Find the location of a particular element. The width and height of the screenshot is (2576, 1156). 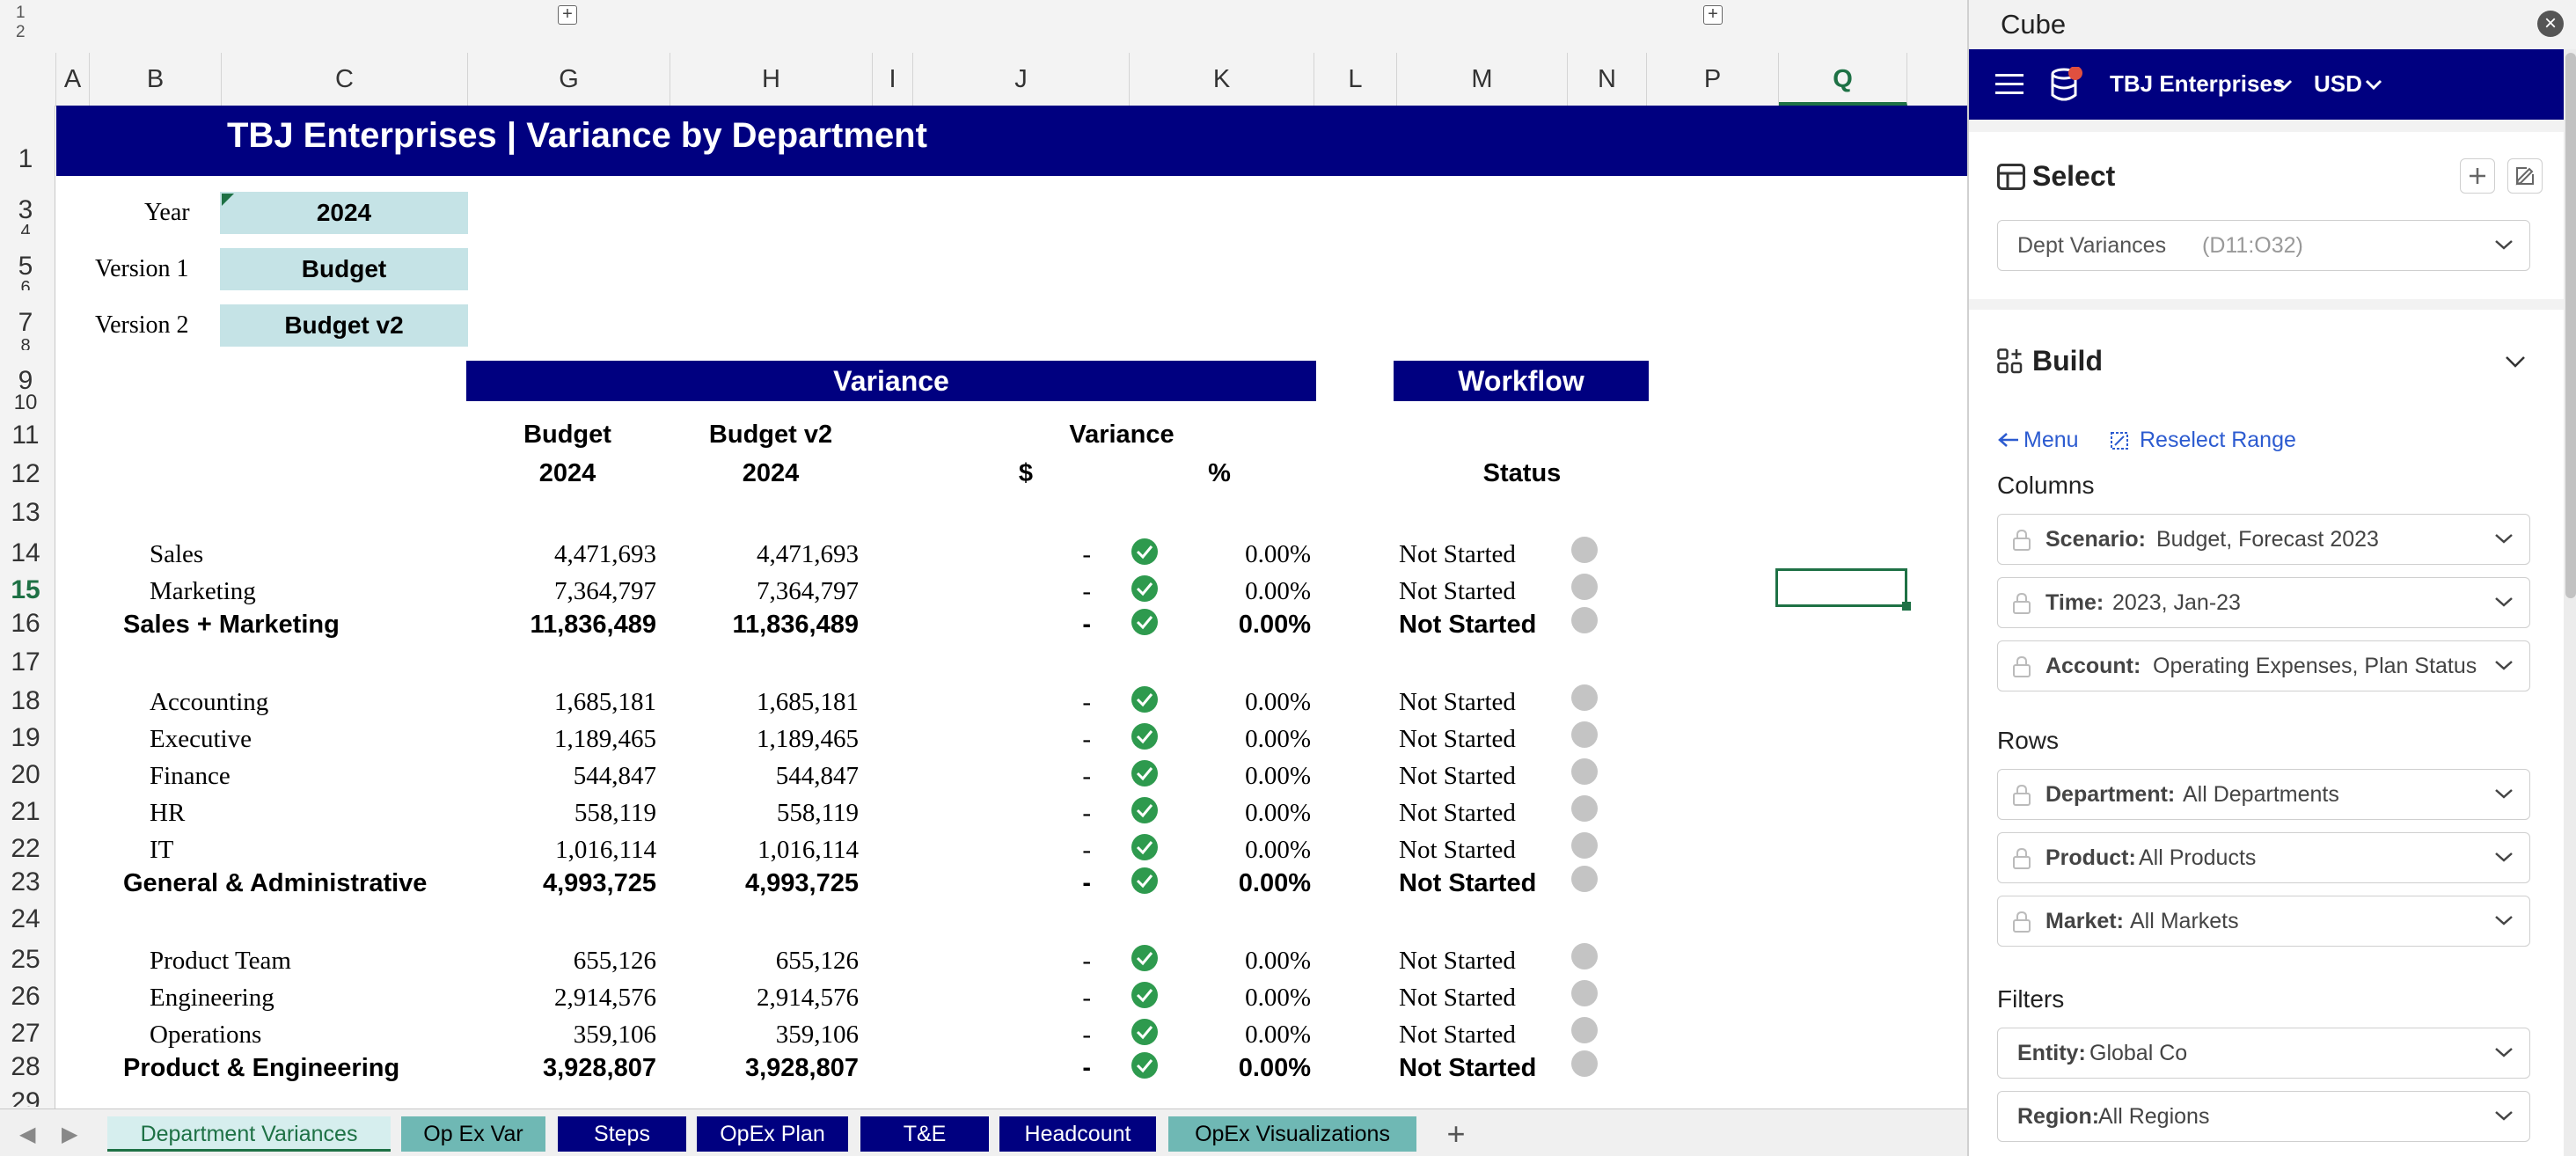

department-name: IT is located at coordinates (162, 850).